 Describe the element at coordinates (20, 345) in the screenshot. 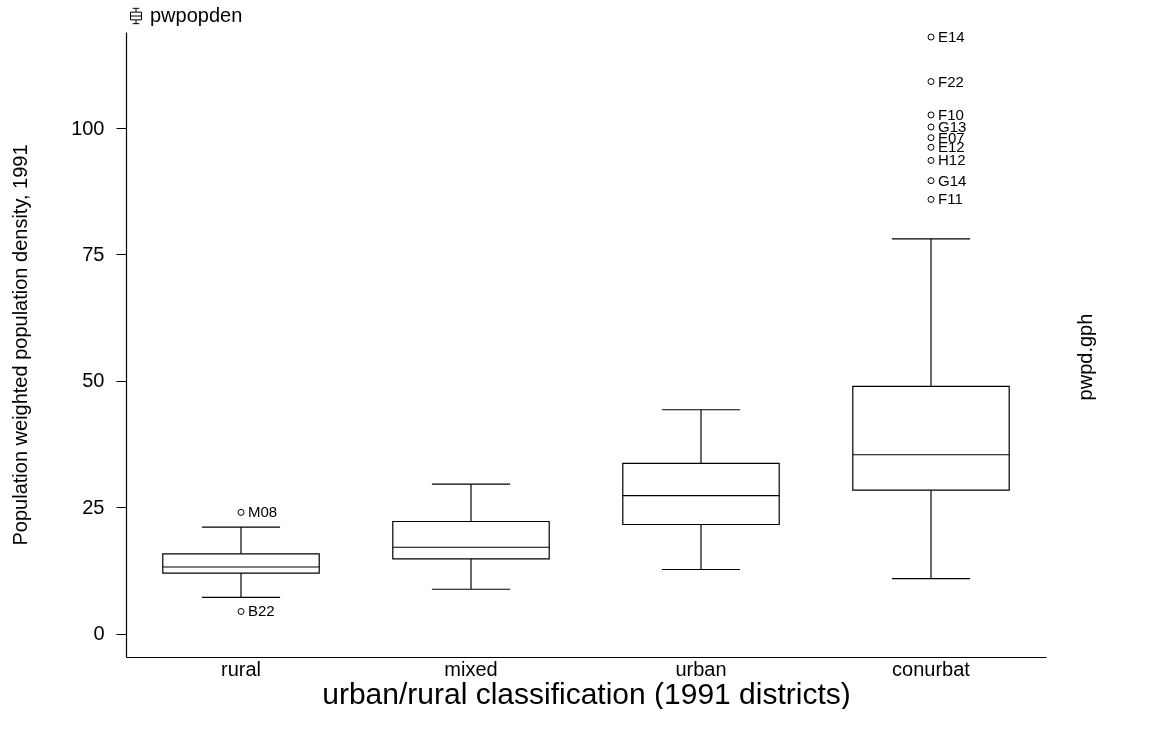

I see `y-axis-title: Population weighted population density, 1991` at that location.